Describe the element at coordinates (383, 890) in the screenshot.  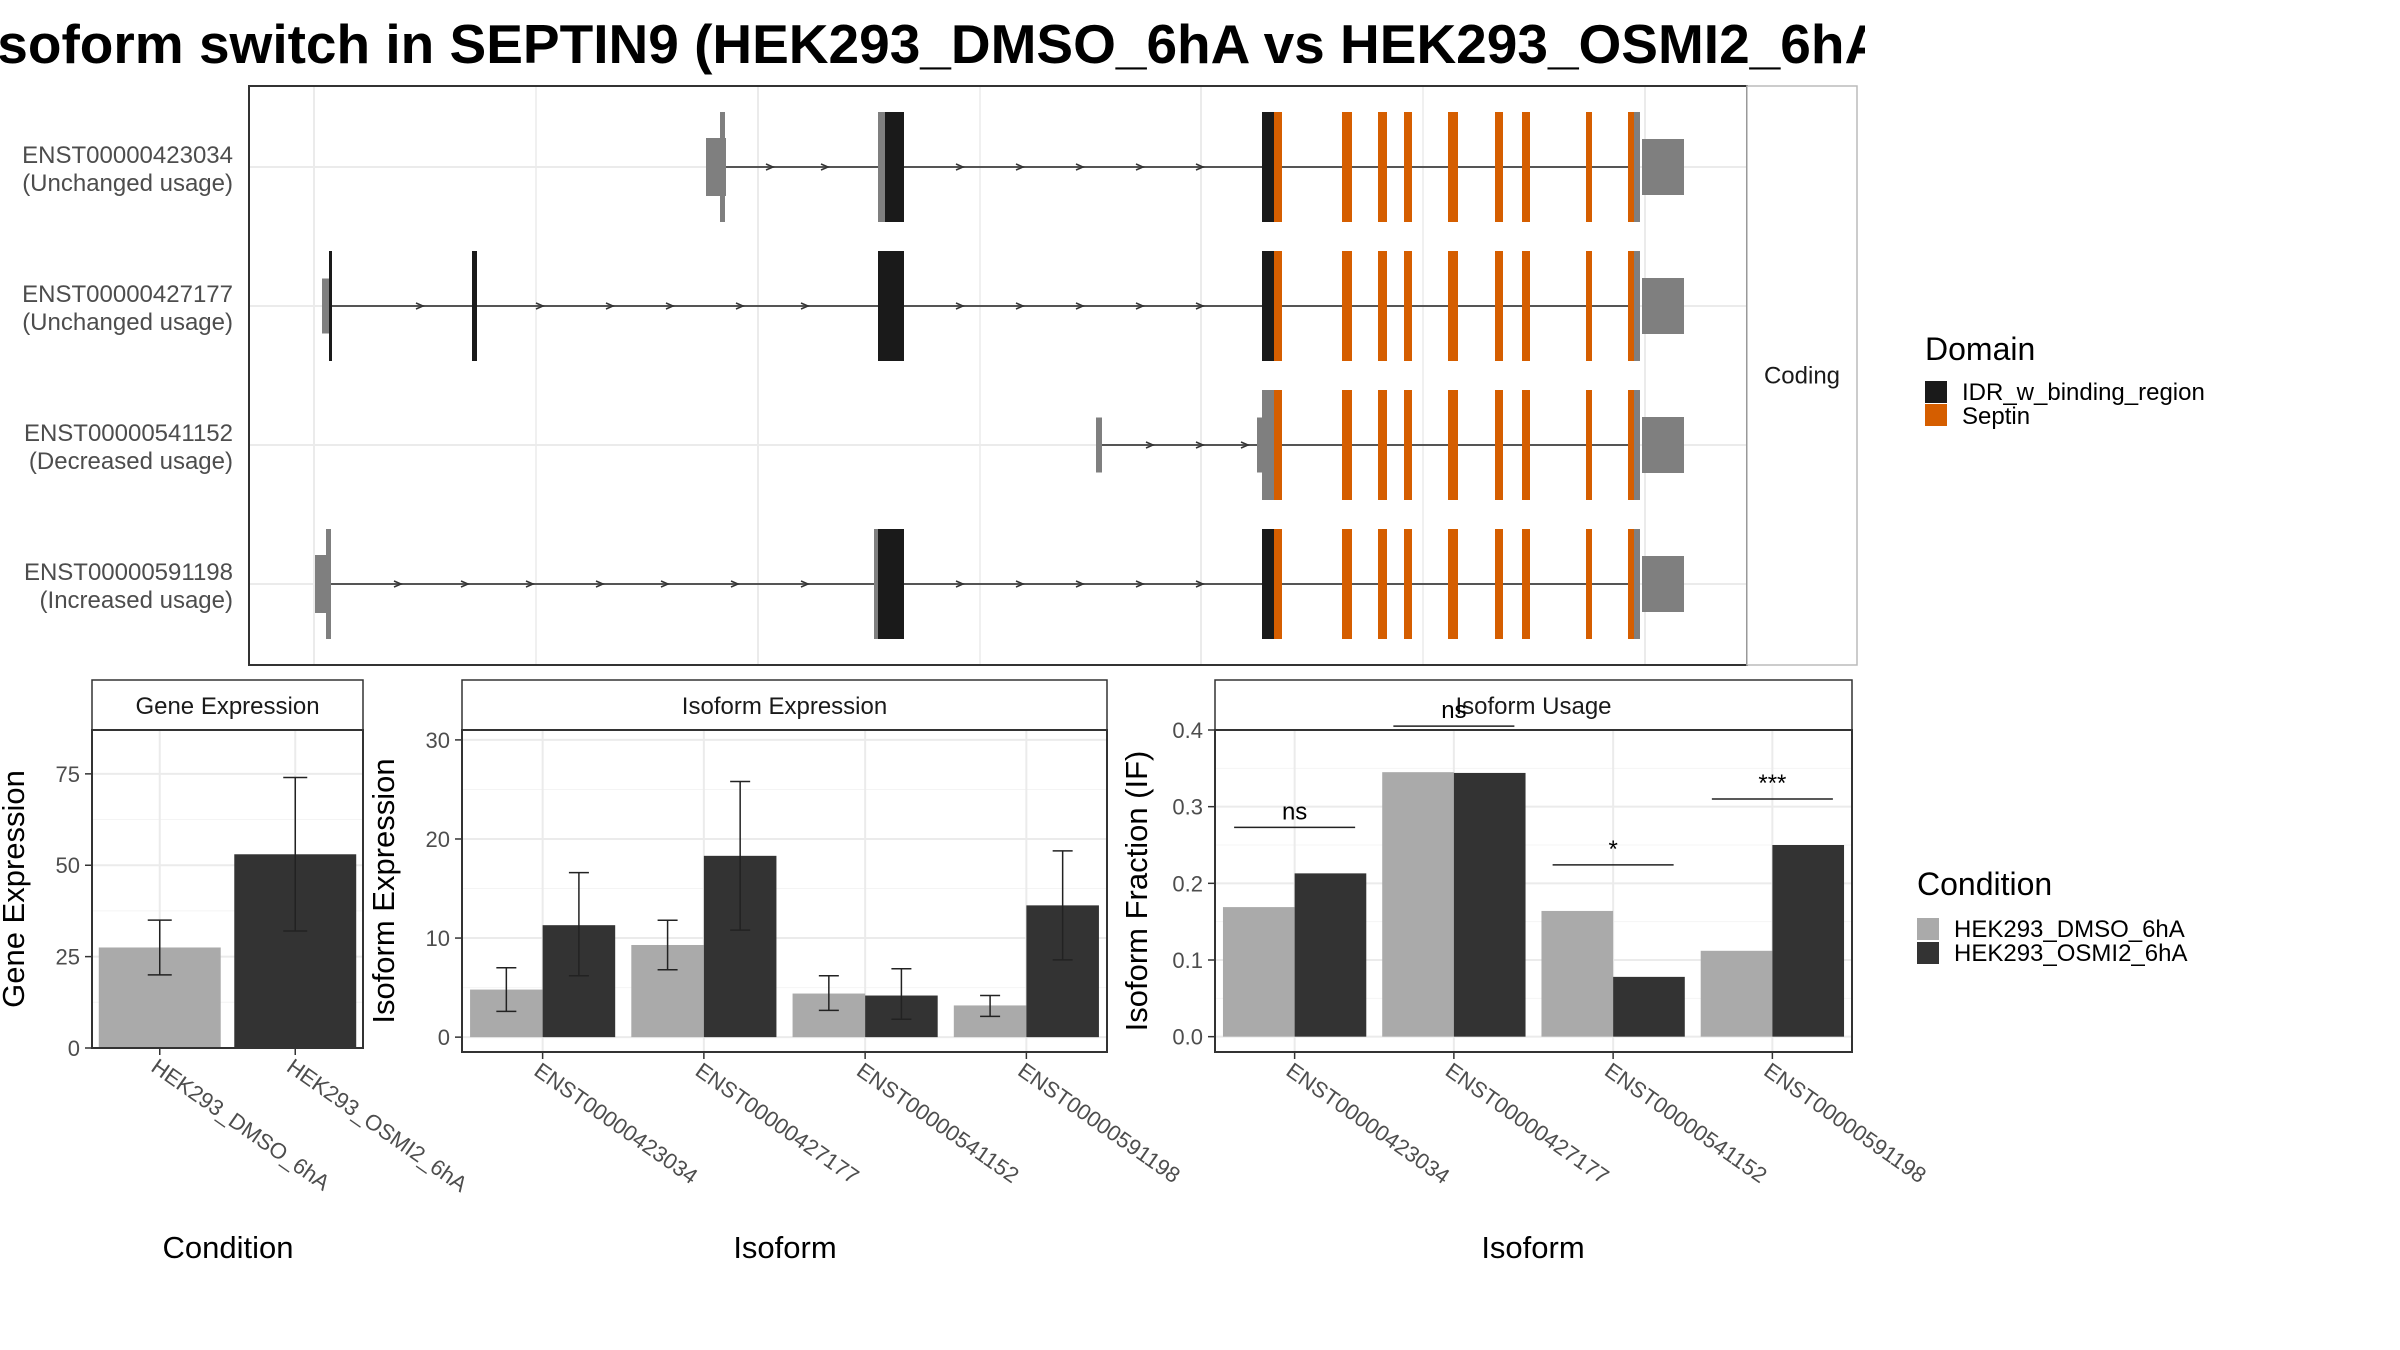
I see `y-axis-title: Isoform Expression` at that location.